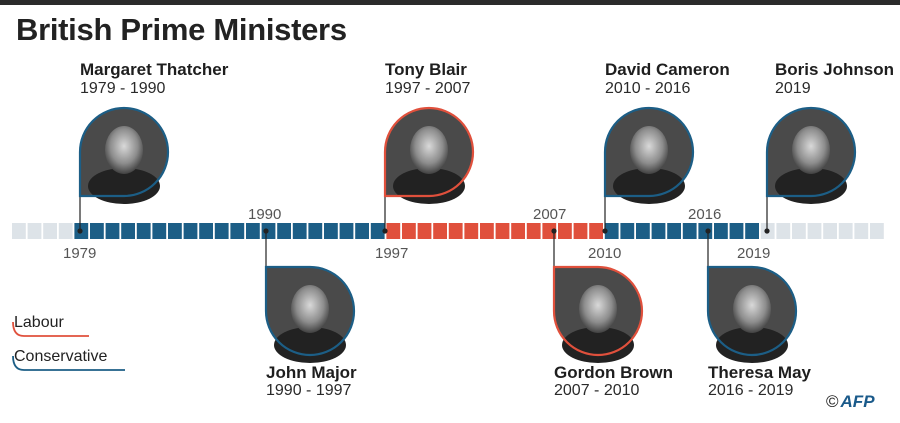  I want to click on connector-dot-major, so click(266, 231).